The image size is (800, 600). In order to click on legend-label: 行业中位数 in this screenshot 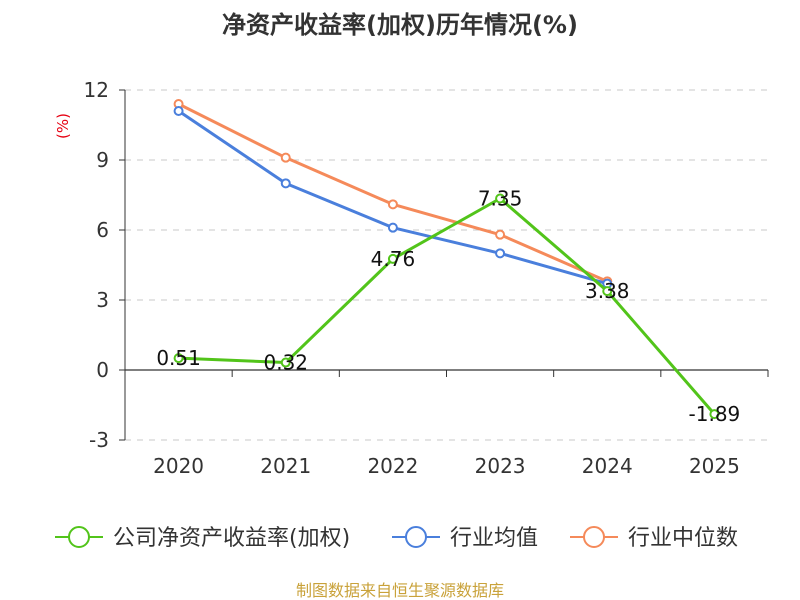, I will do `click(683, 538)`.